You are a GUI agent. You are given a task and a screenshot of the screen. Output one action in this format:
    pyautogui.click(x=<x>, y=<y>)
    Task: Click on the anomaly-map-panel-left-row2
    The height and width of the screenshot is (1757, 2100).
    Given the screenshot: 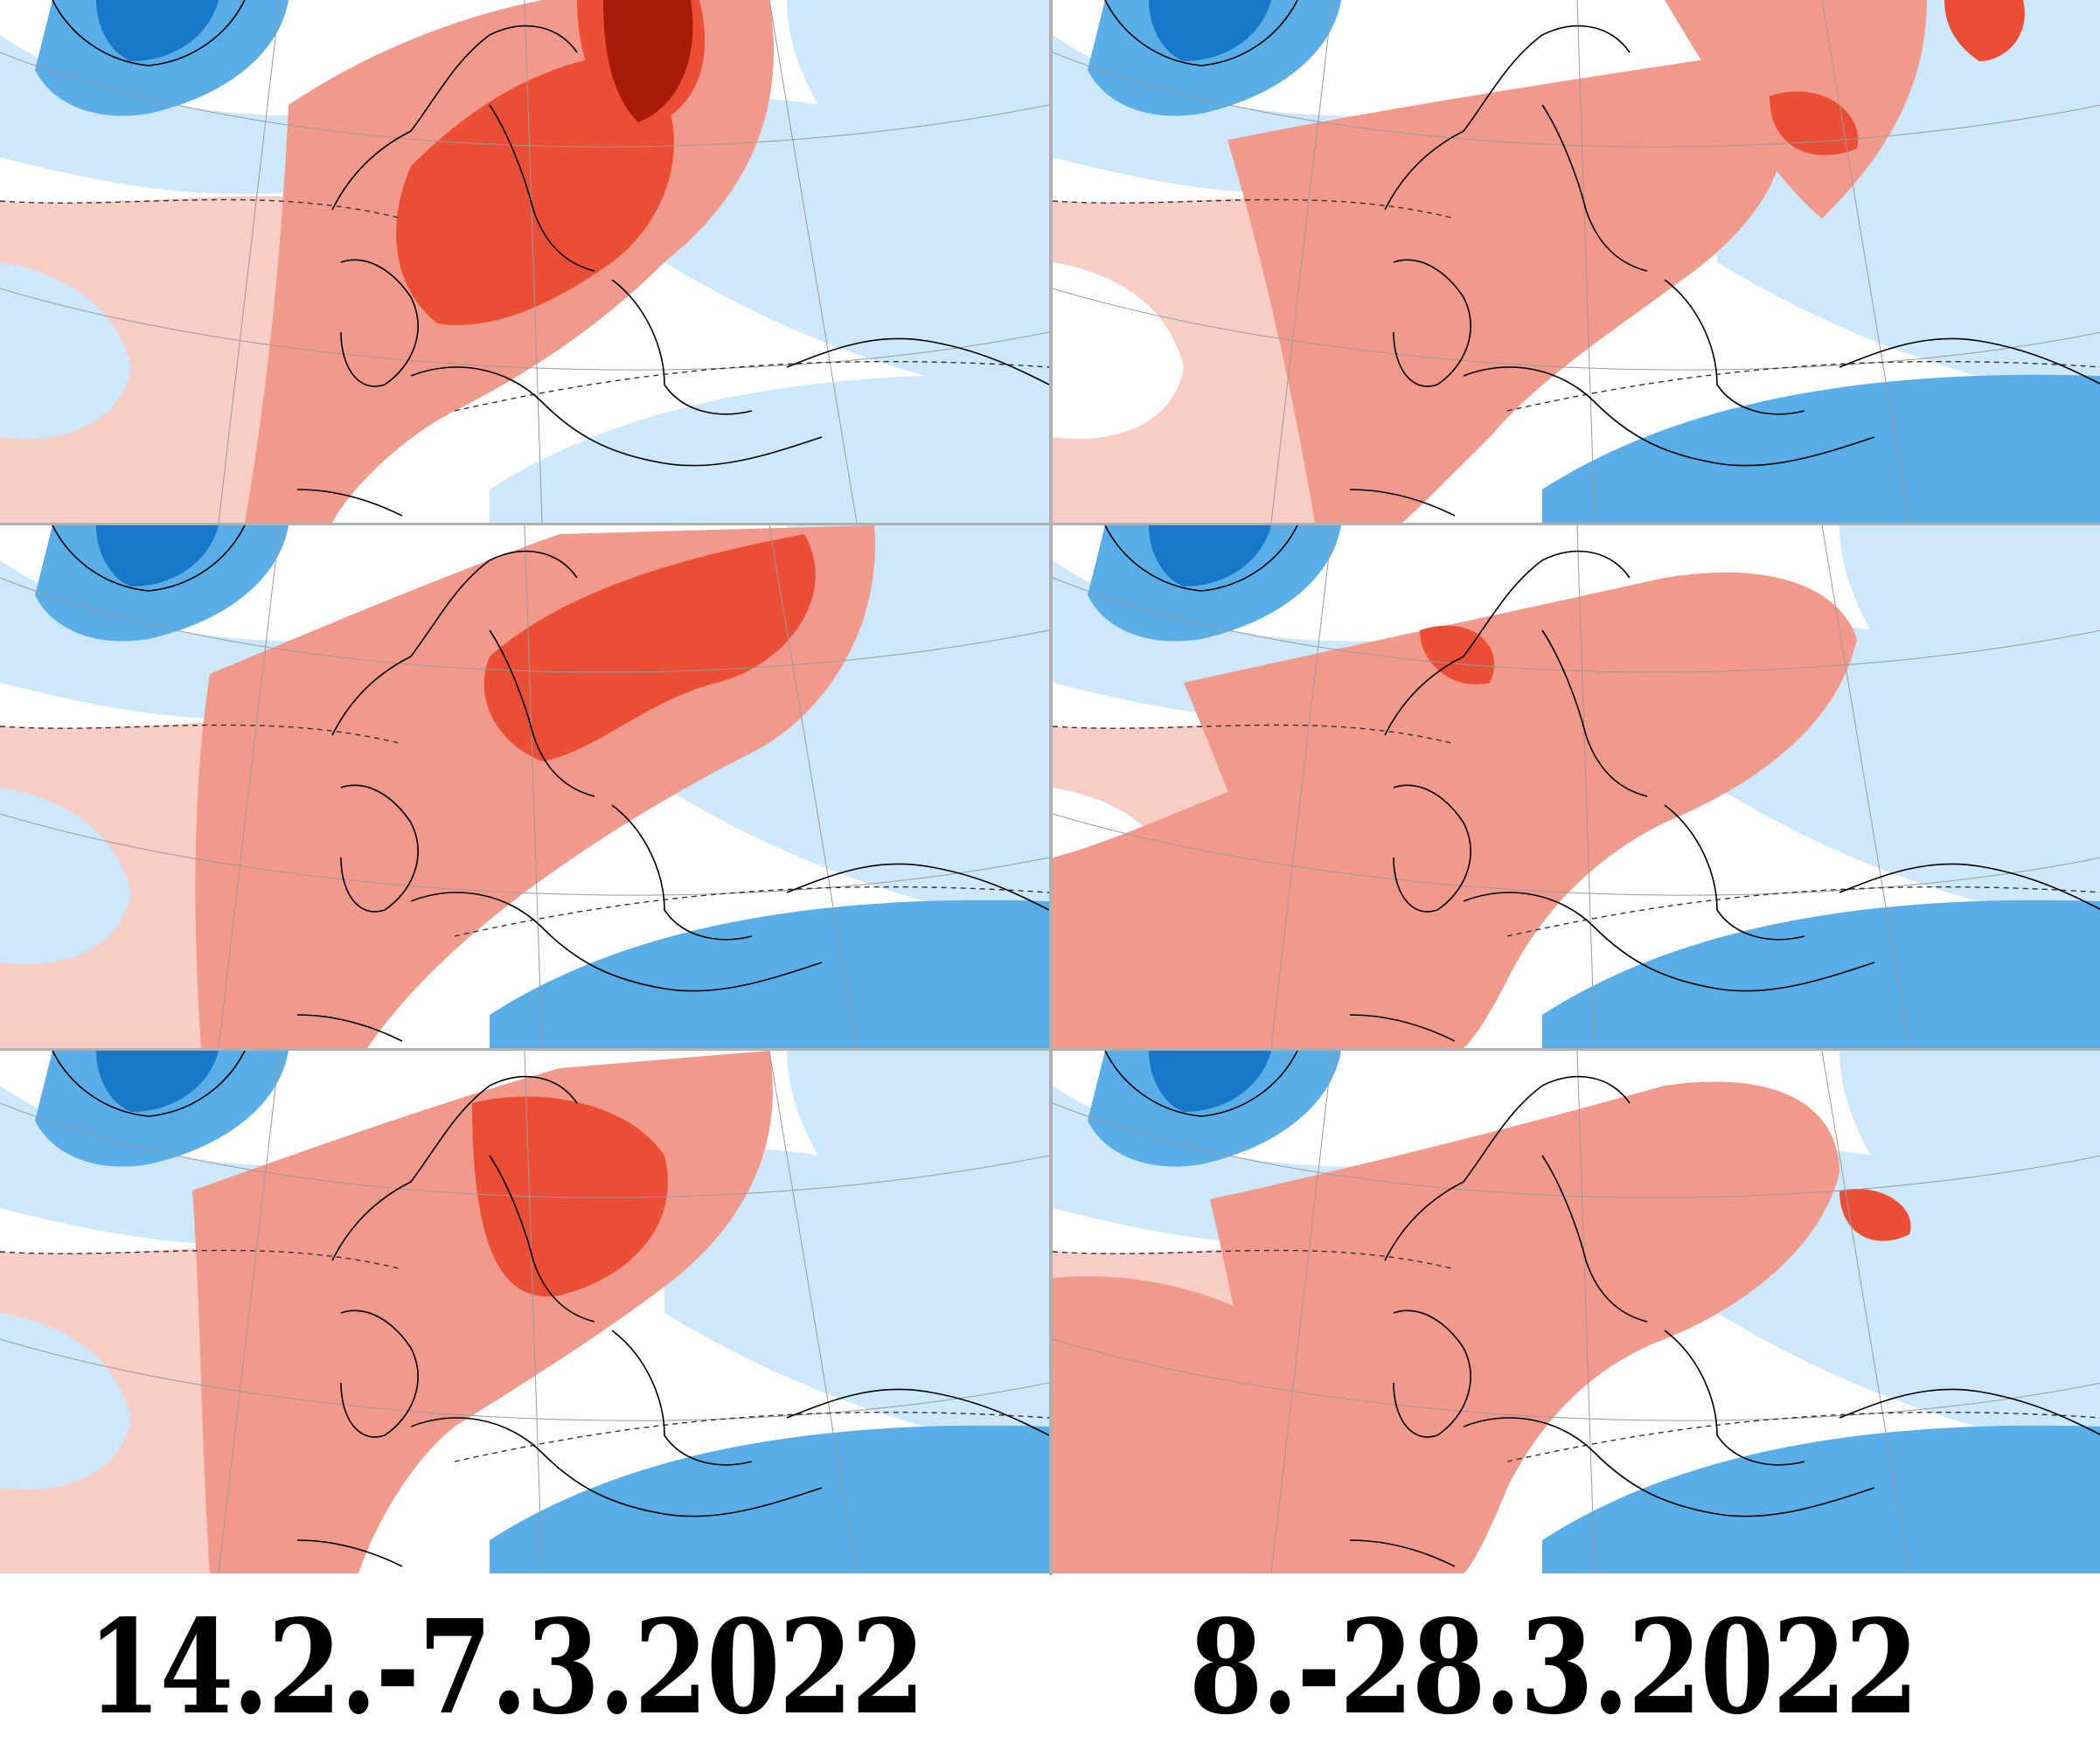 What is the action you would take?
    pyautogui.click(x=524, y=787)
    